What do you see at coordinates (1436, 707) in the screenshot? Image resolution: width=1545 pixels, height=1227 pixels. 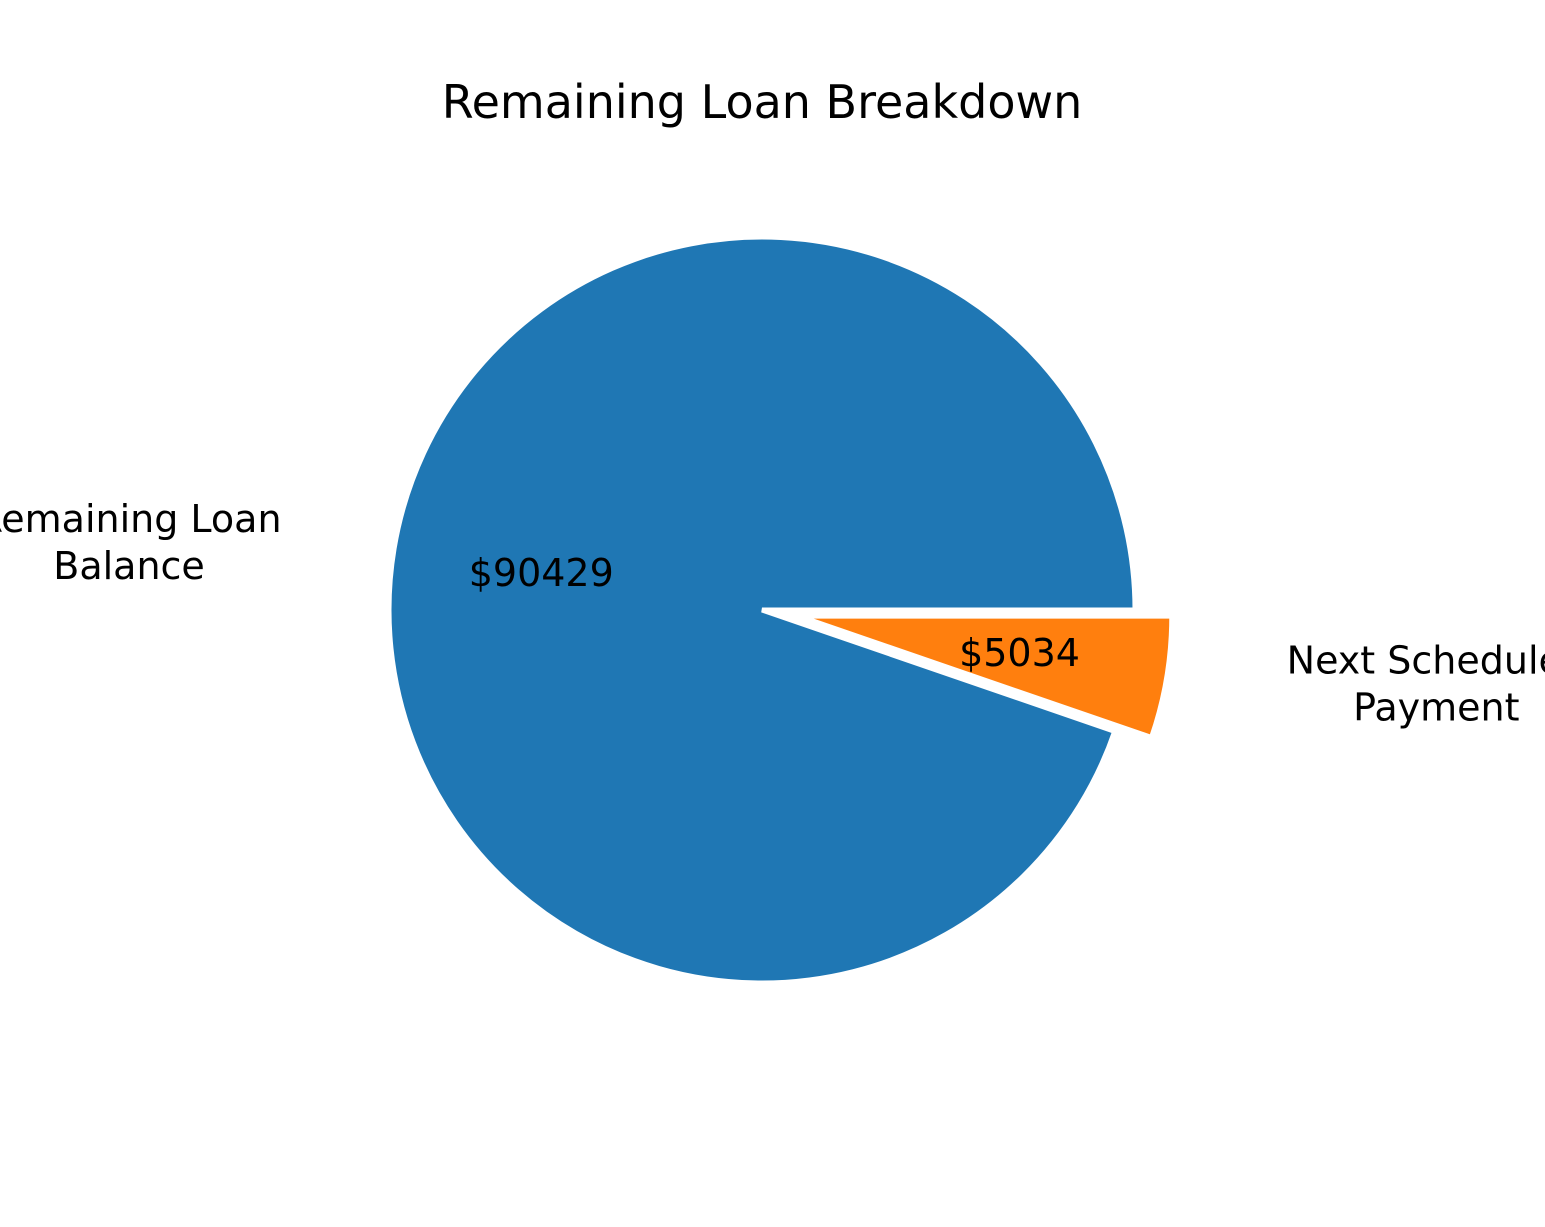 I see `slice-label-line: Payment` at bounding box center [1436, 707].